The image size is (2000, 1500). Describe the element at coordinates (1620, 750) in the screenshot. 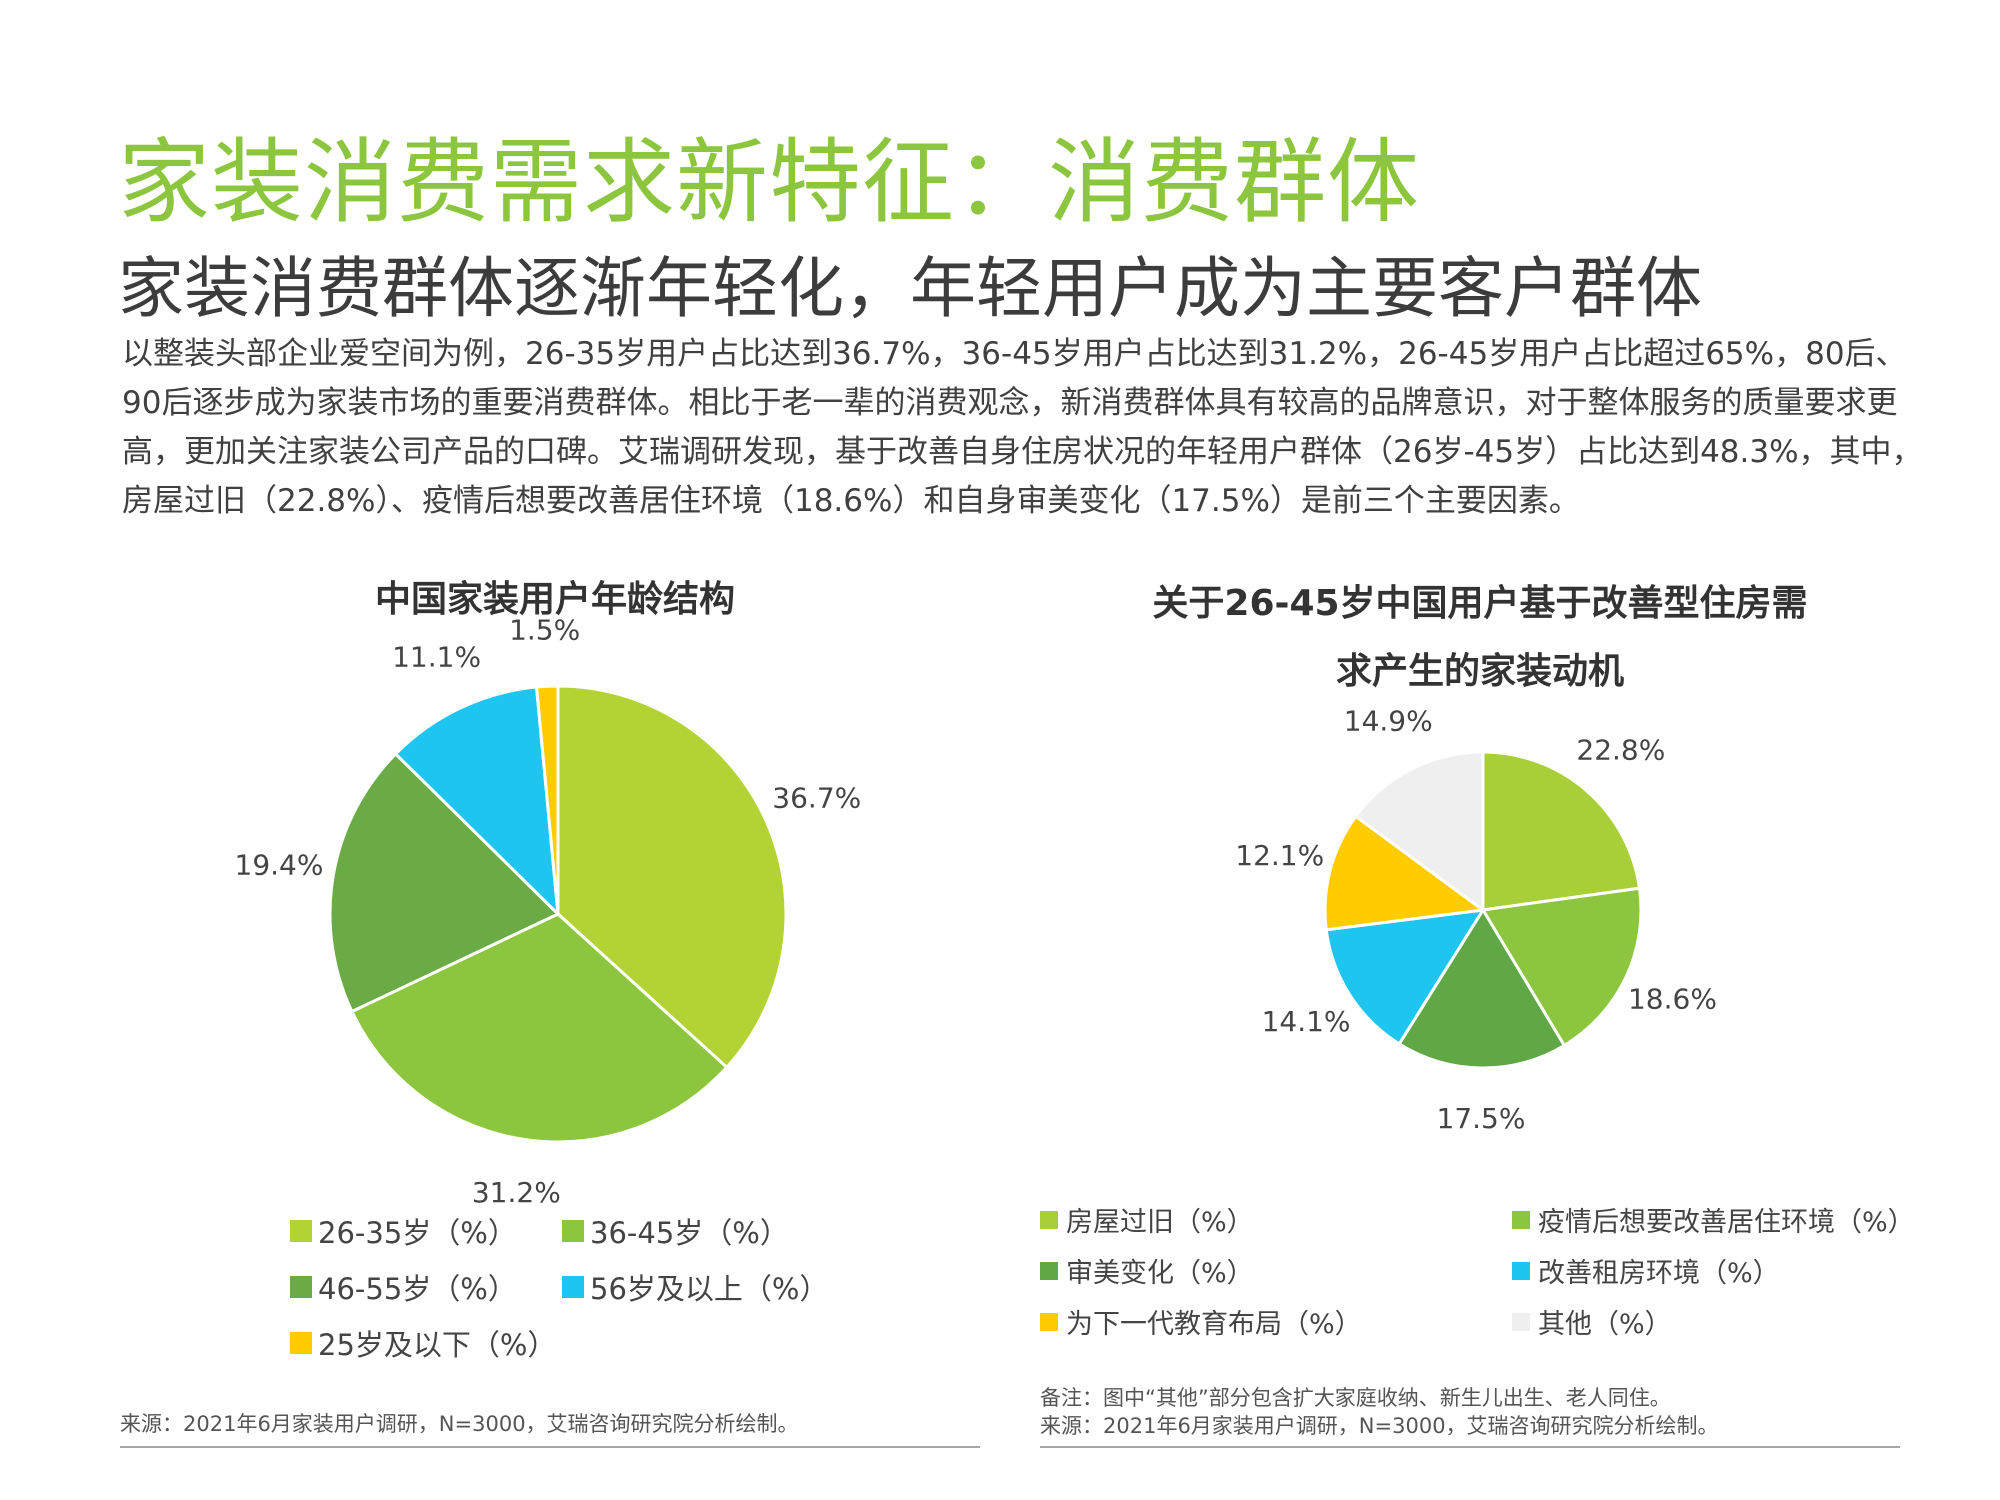

I see `chart1-data-label-0: 22.8%` at that location.